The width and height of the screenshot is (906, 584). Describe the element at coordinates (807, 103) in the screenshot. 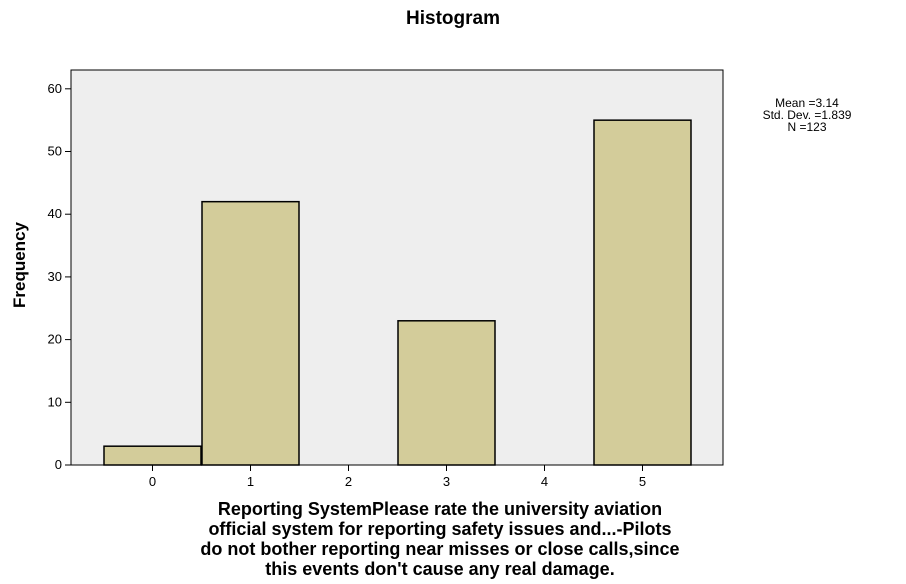

I see `stat-mean: Mean =3.14` at that location.